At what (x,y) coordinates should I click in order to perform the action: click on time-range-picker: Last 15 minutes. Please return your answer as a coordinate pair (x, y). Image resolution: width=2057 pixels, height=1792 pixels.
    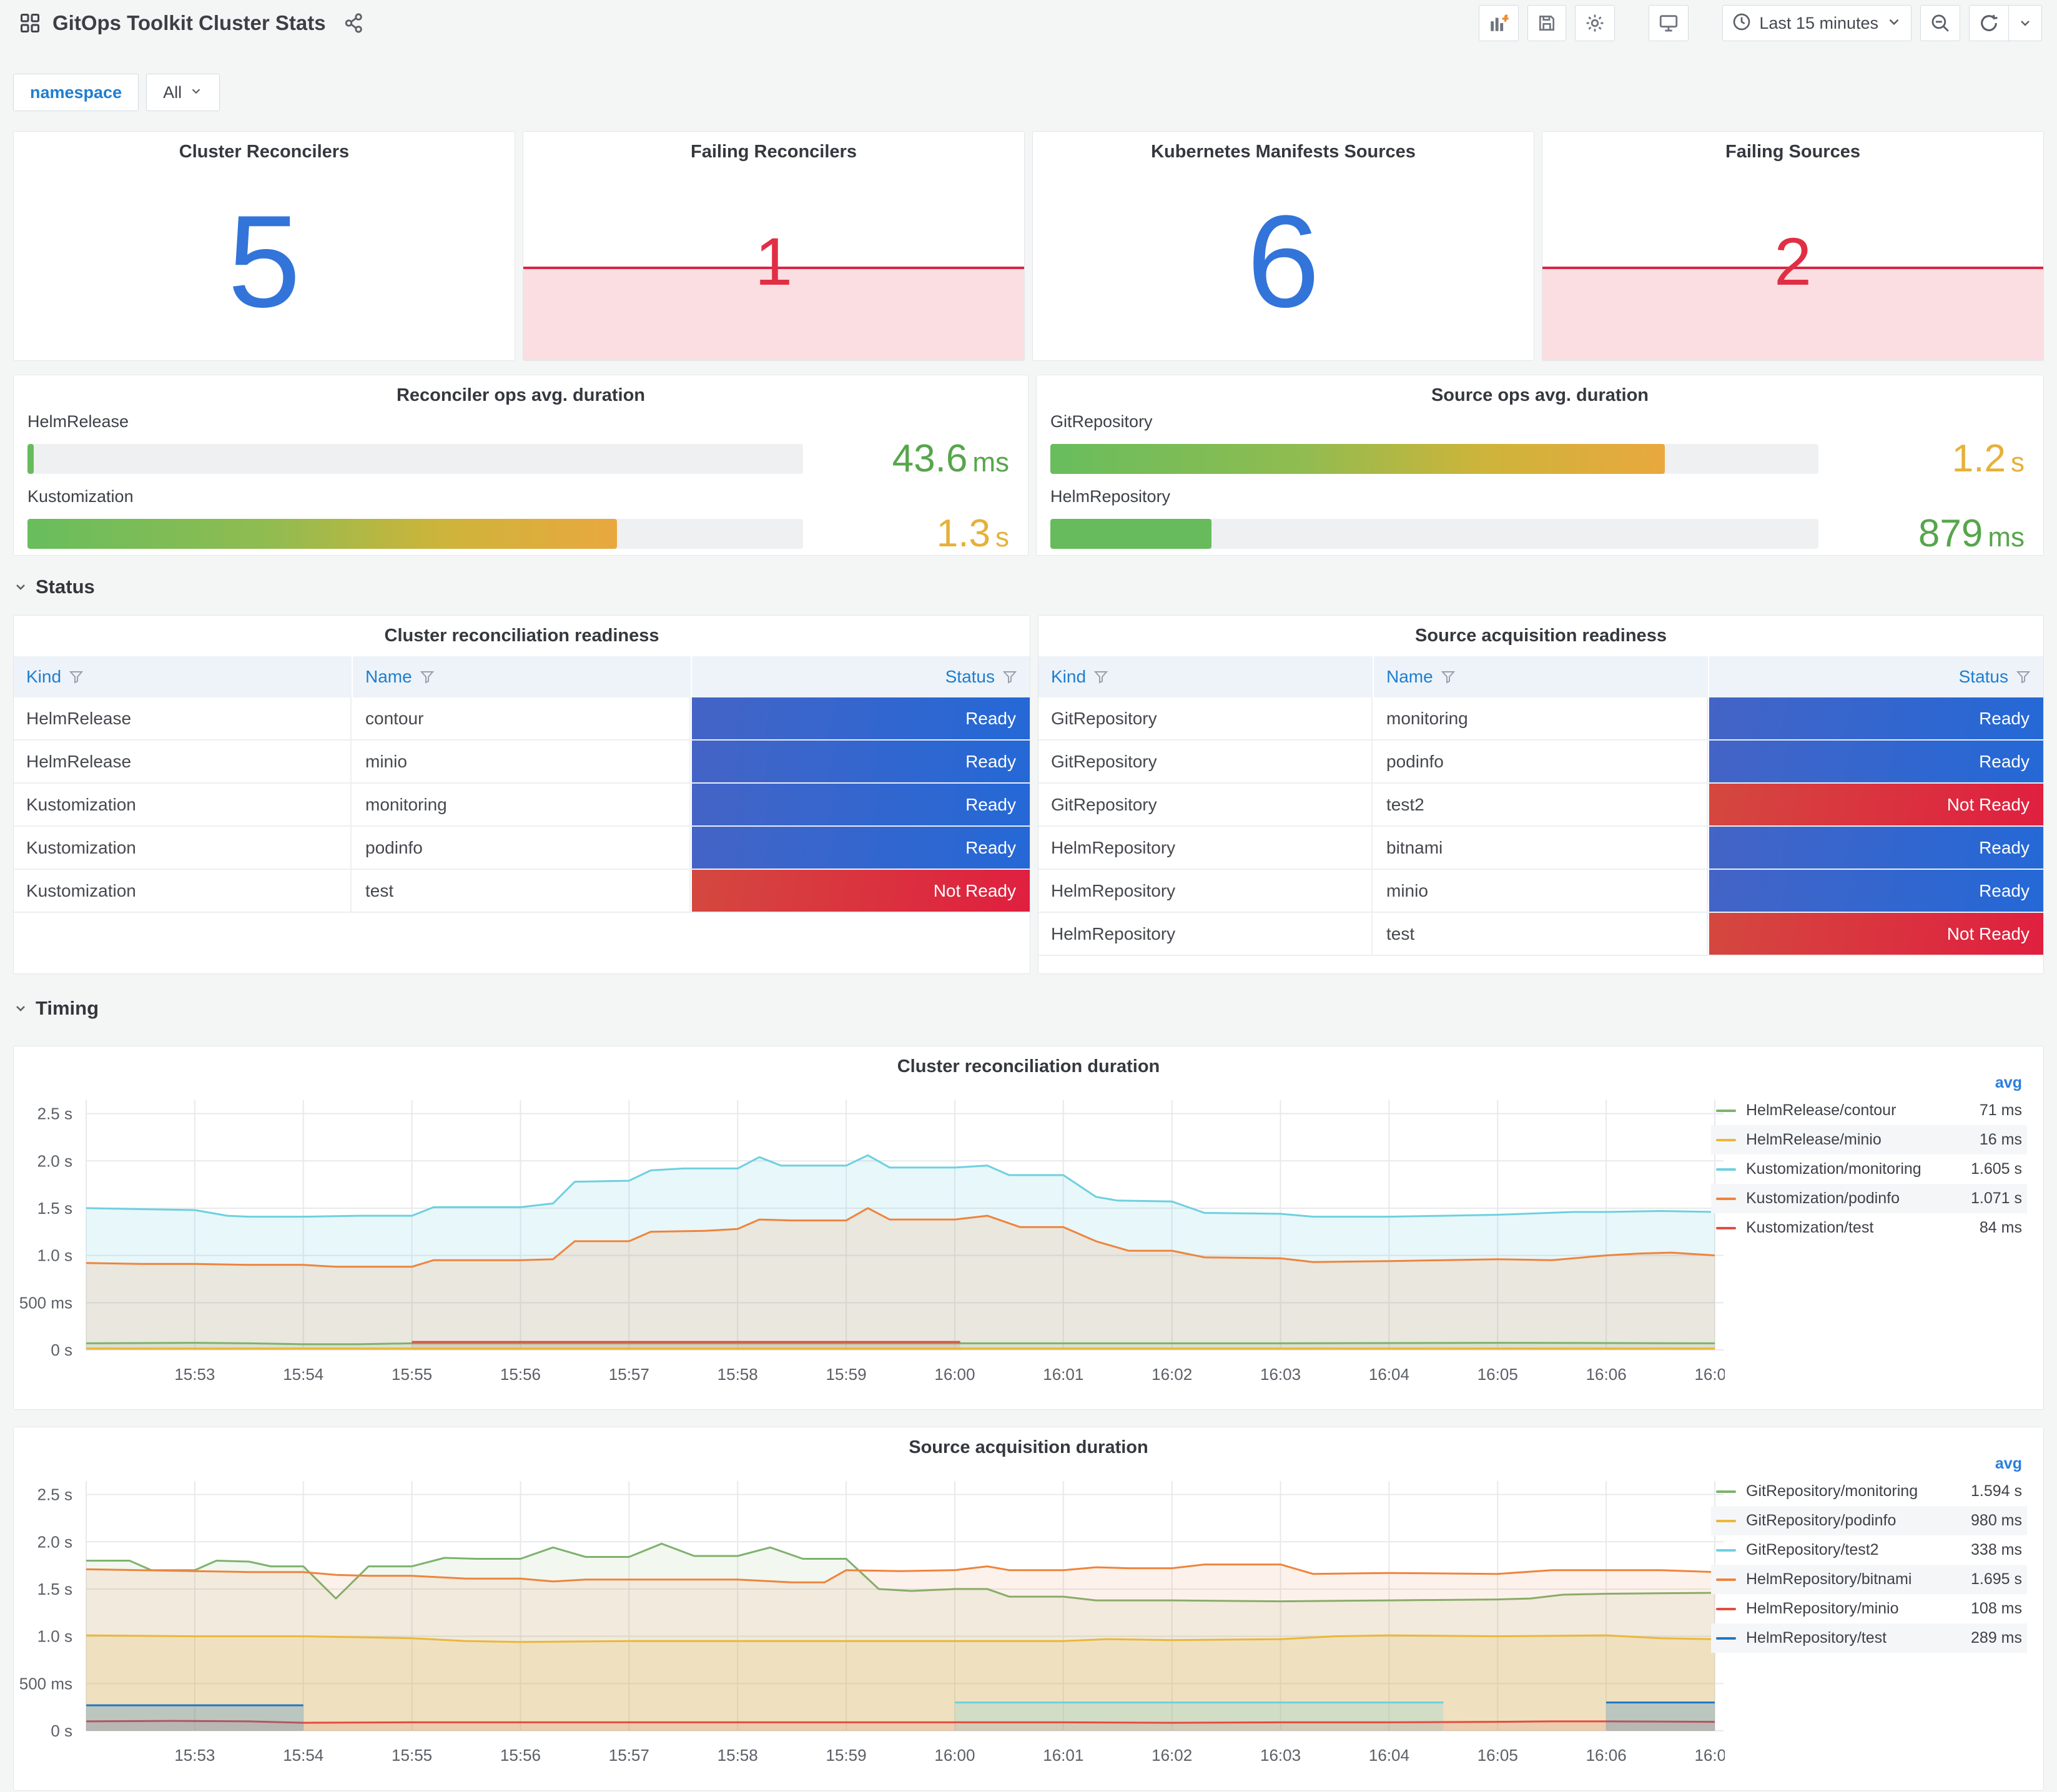
    Looking at the image, I should click on (1816, 23).